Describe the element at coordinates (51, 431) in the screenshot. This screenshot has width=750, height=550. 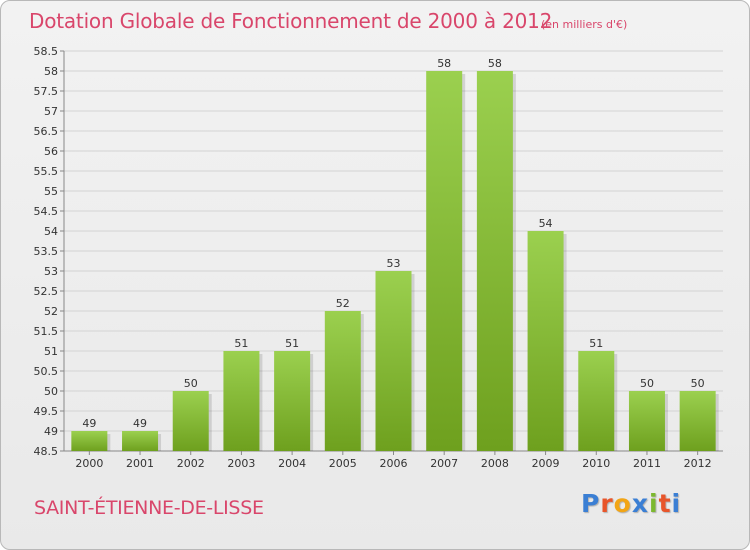
I see `y-tick-label: 49` at that location.